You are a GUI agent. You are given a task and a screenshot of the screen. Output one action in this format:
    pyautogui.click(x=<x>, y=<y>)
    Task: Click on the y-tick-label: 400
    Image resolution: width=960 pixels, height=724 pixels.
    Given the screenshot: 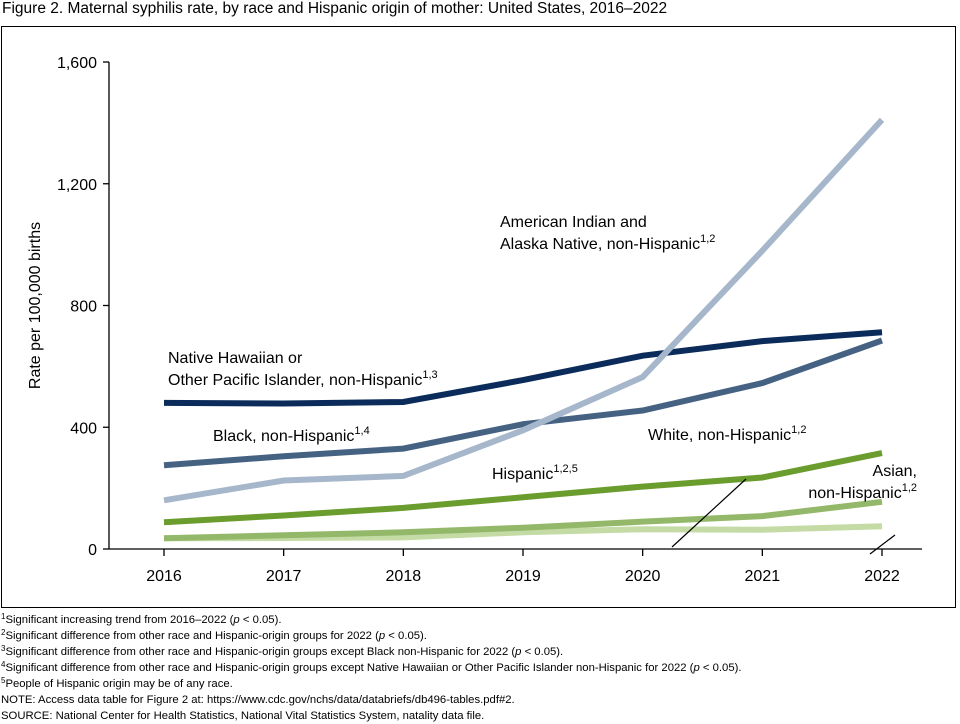 What is the action you would take?
    pyautogui.click(x=83, y=428)
    